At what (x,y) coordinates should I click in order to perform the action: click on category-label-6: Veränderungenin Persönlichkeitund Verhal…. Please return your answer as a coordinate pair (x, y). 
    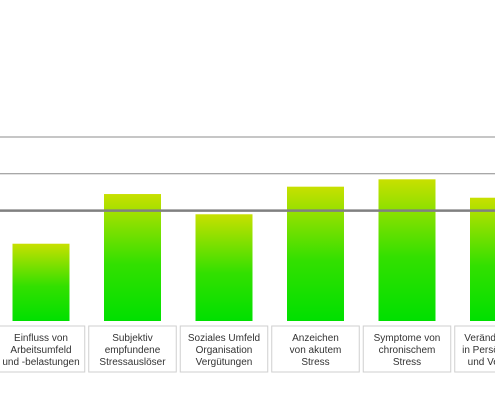
    Looking at the image, I should click on (478, 350).